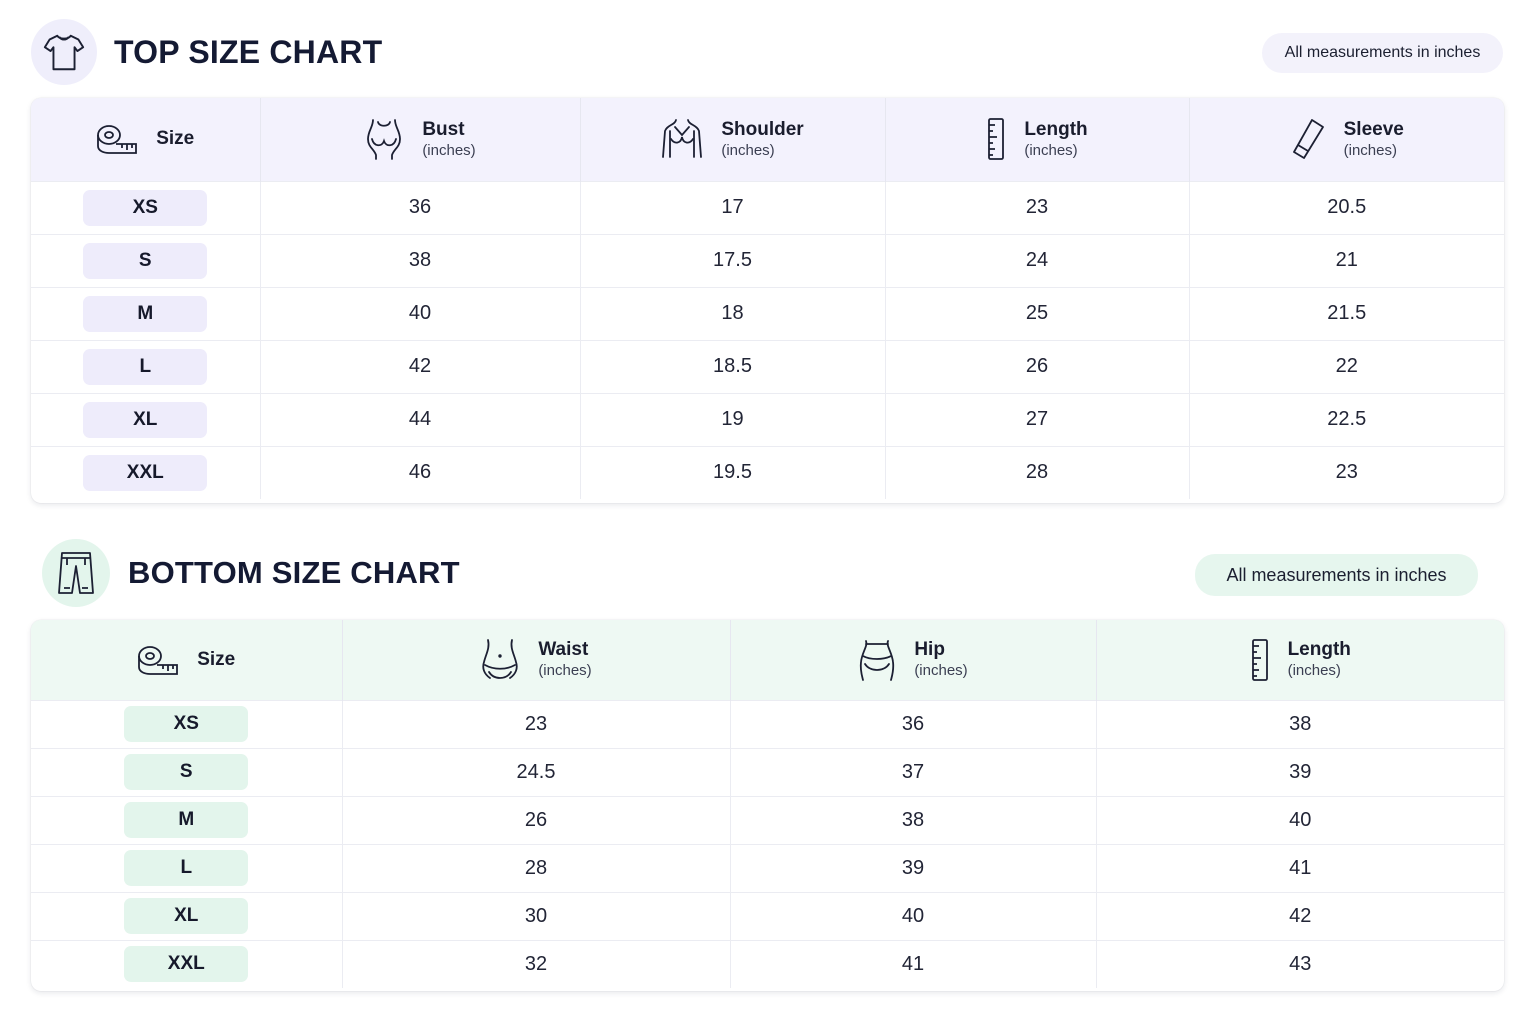  Describe the element at coordinates (443, 129) in the screenshot. I see `top-bust-name: Bust` at that location.